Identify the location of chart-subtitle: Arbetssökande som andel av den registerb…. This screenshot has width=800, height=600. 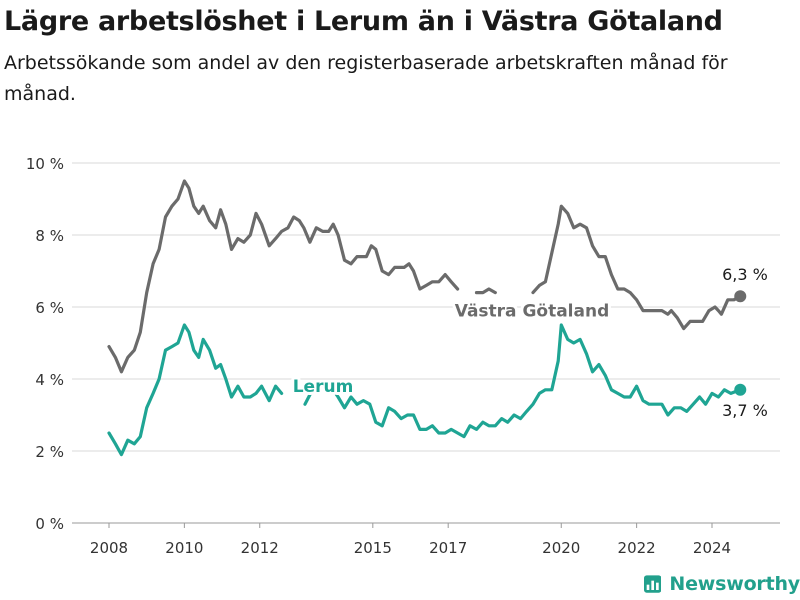
(366, 78).